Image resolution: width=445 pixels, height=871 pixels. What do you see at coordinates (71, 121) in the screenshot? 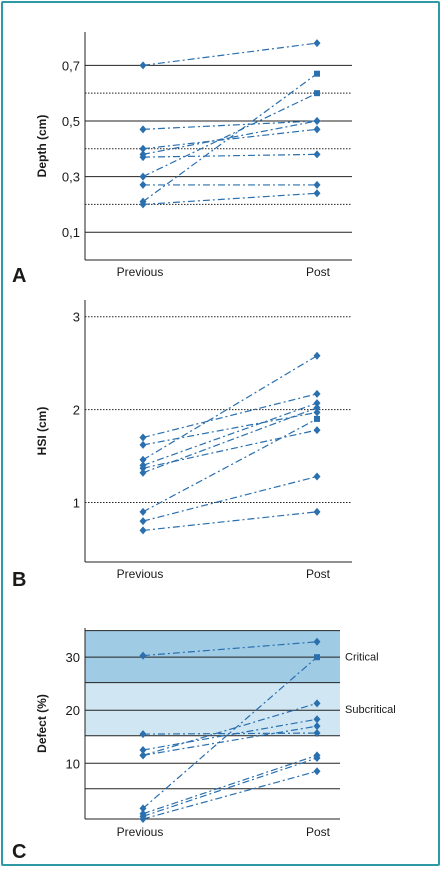
I see `y-tick-label: 0,5` at bounding box center [71, 121].